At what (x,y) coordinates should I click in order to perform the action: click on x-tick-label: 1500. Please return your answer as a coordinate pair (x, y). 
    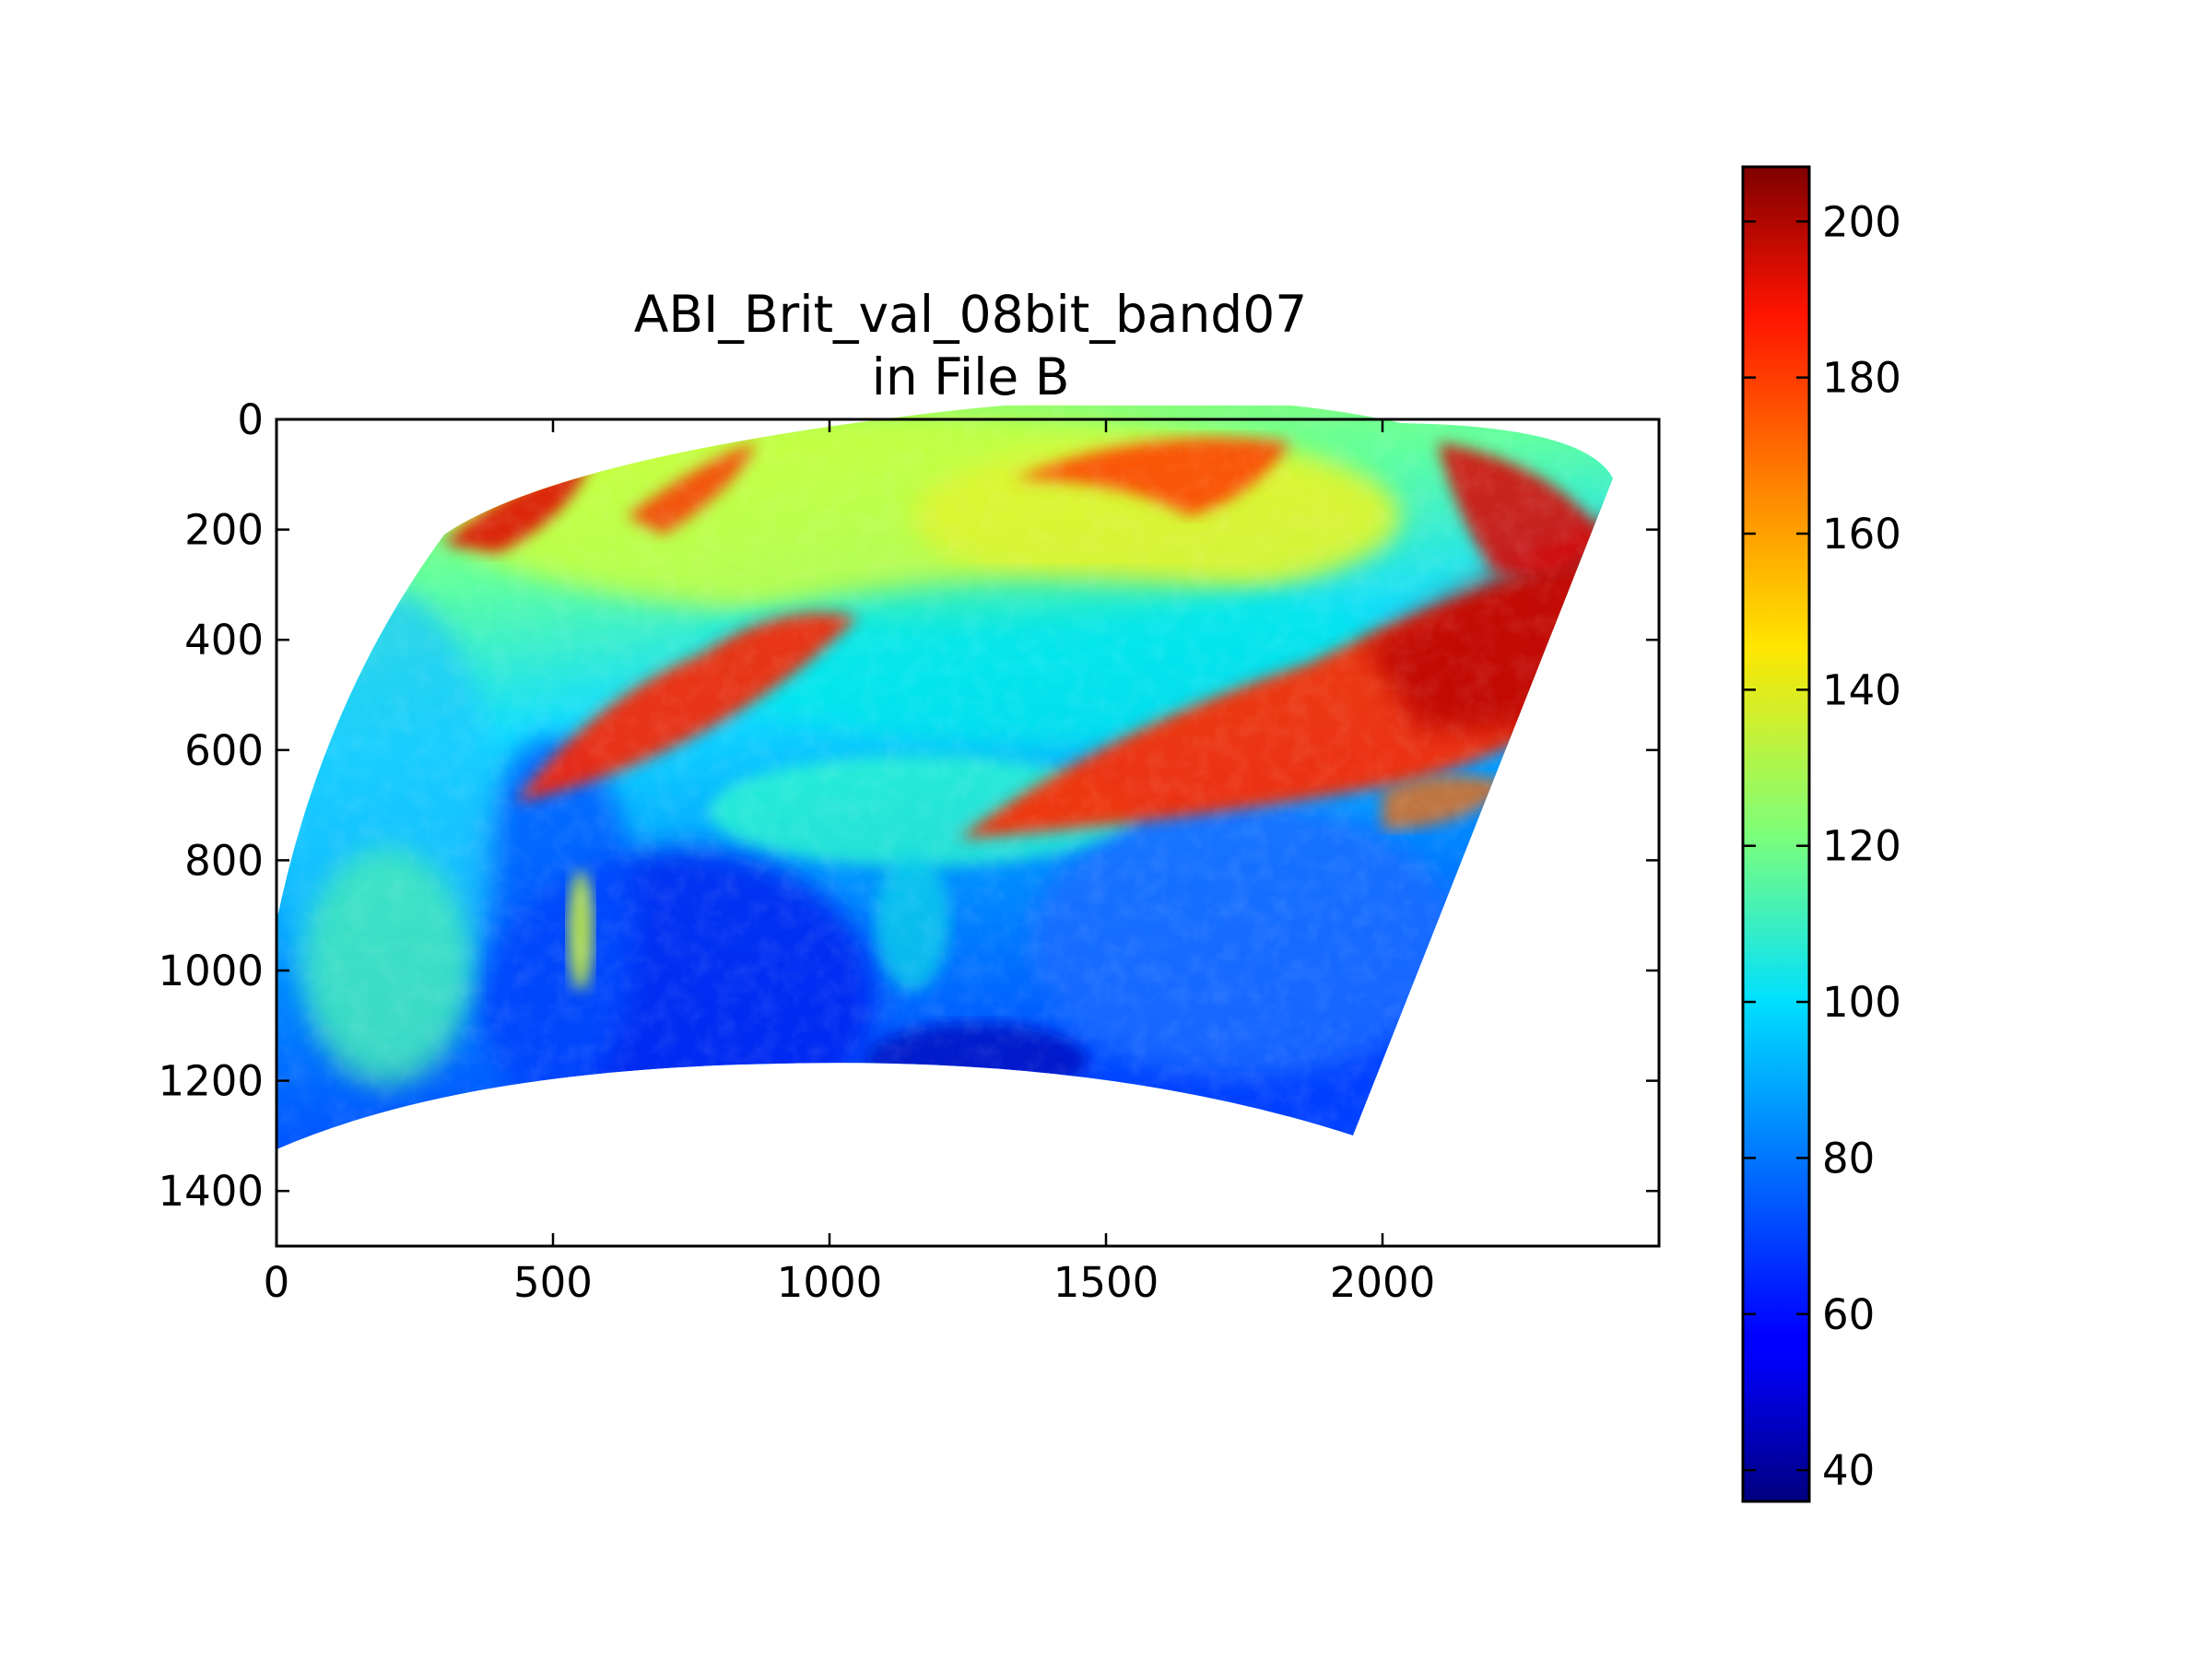
    Looking at the image, I should click on (1106, 1282).